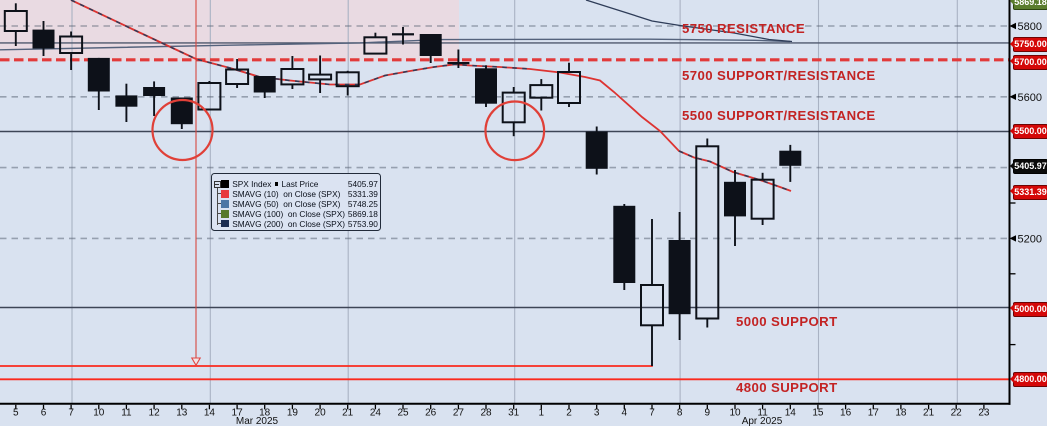 This screenshot has width=1047, height=426. I want to click on svg-text: 31, so click(514, 413).